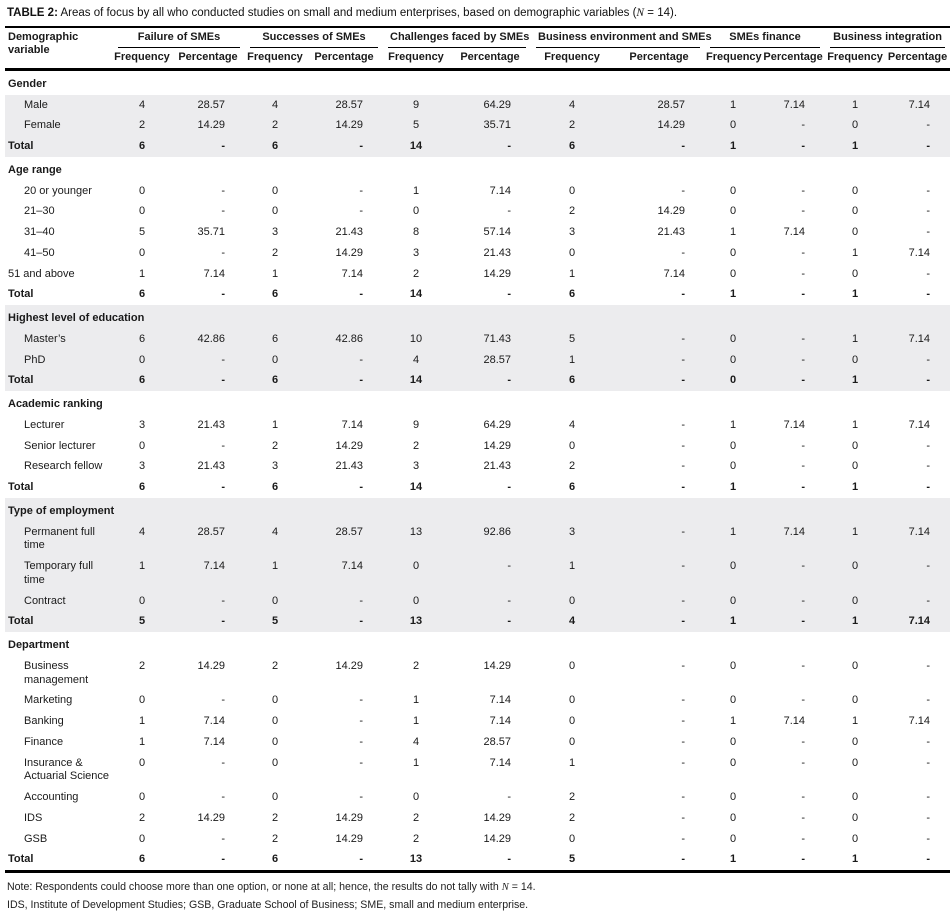 Image resolution: width=951 pixels, height=914 pixels. Describe the element at coordinates (179, 37) in the screenshot. I see `column-group-failure-of-smes: Failure of SMEs` at that location.